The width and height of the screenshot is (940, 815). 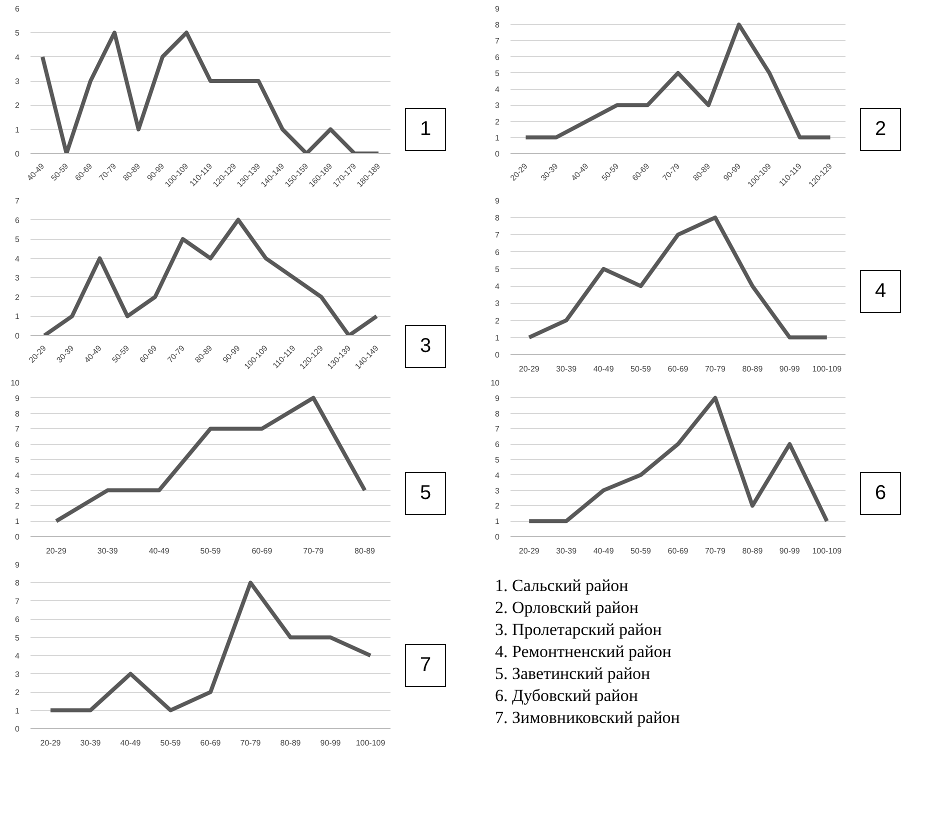 What do you see at coordinates (573, 674) in the screenshot?
I see `text: 5. Заветинский район` at bounding box center [573, 674].